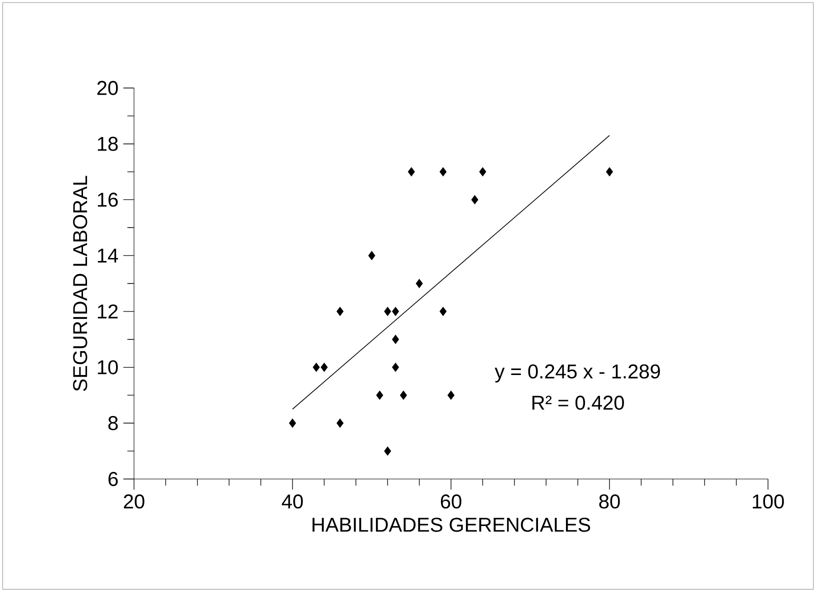 The width and height of the screenshot is (816, 592). I want to click on y-tick-label: 10, so click(108, 367).